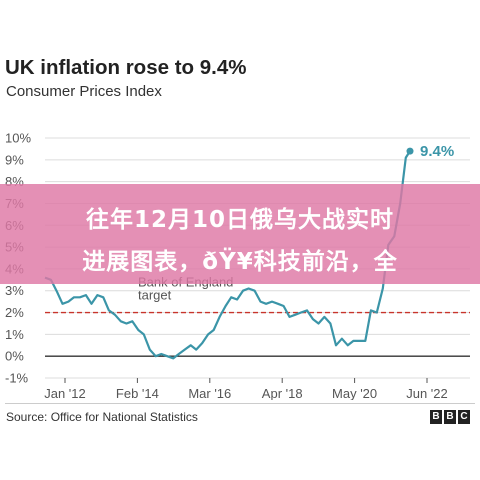  I want to click on y-tick-label: 9%, so click(14, 159).